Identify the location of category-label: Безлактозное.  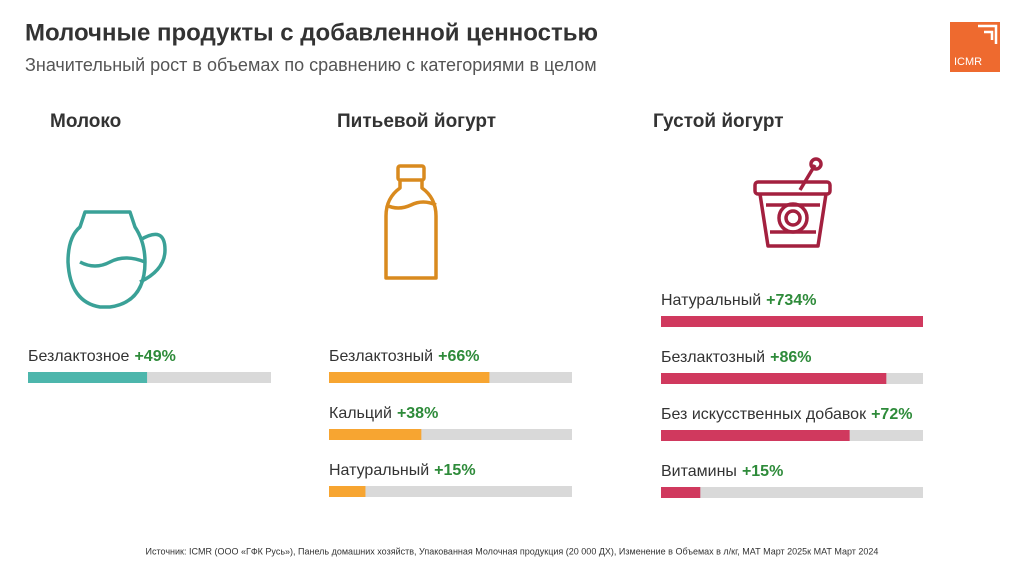
(79, 356).